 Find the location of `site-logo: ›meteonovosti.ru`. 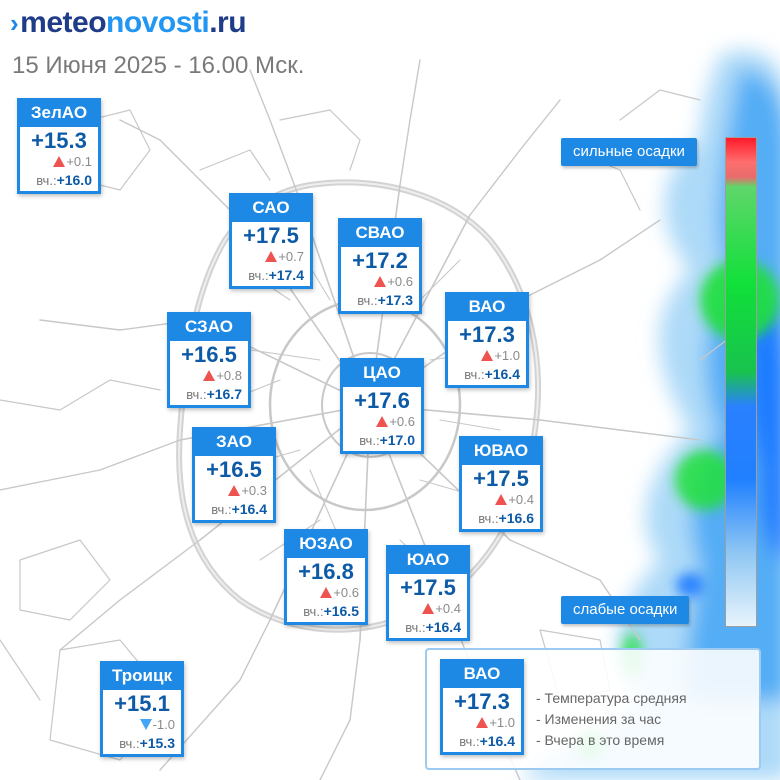

site-logo: ›meteonovosti.ru is located at coordinates (128, 23).